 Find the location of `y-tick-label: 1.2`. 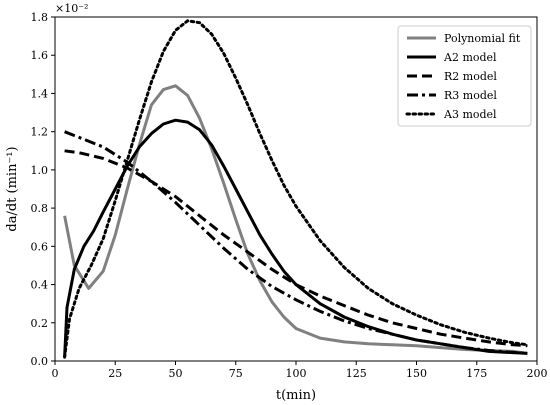

y-tick-label: 1.2 is located at coordinates (40, 132).